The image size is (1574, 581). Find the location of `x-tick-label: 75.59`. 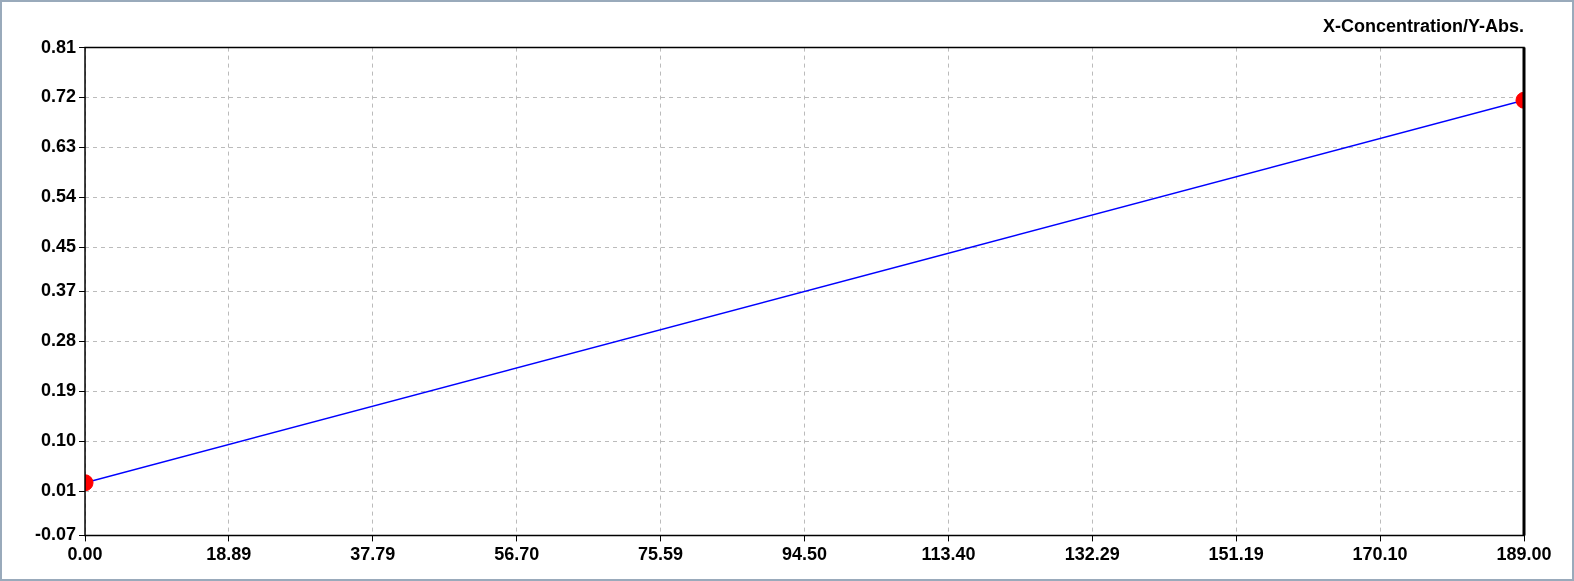

x-tick-label: 75.59 is located at coordinates (661, 554).